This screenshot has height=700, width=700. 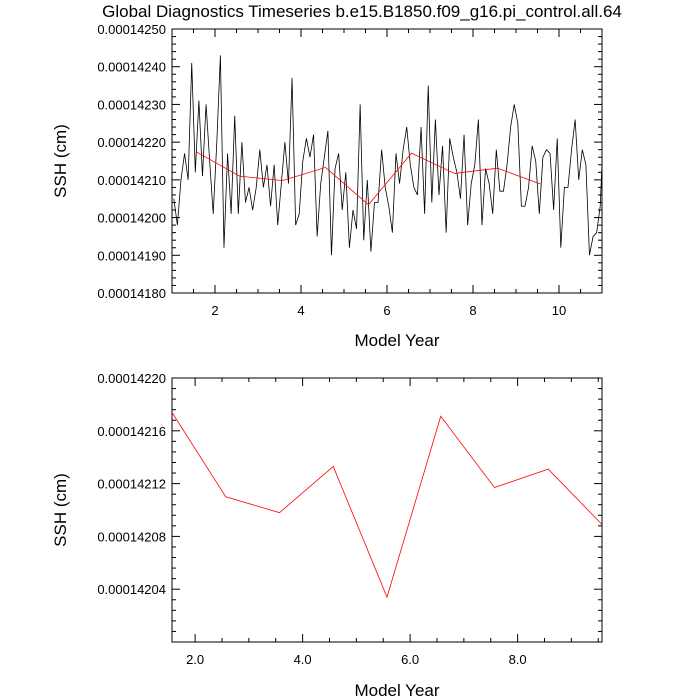 I want to click on top-annual-mean-line, so click(x=368, y=178).